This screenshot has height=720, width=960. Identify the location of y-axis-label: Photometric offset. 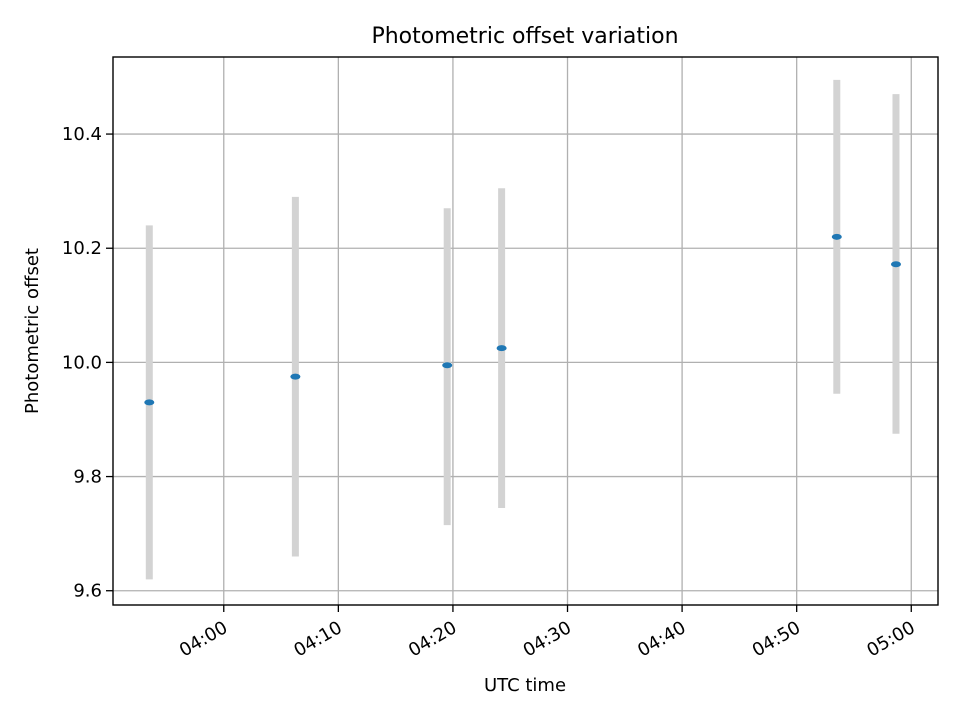
(32, 331).